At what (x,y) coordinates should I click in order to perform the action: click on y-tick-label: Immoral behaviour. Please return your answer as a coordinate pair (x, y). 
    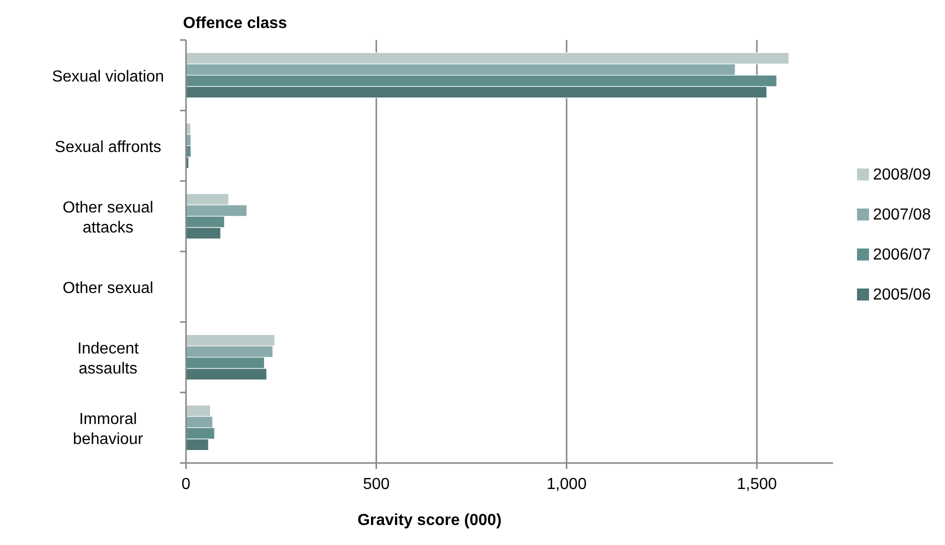
    Looking at the image, I should click on (108, 429).